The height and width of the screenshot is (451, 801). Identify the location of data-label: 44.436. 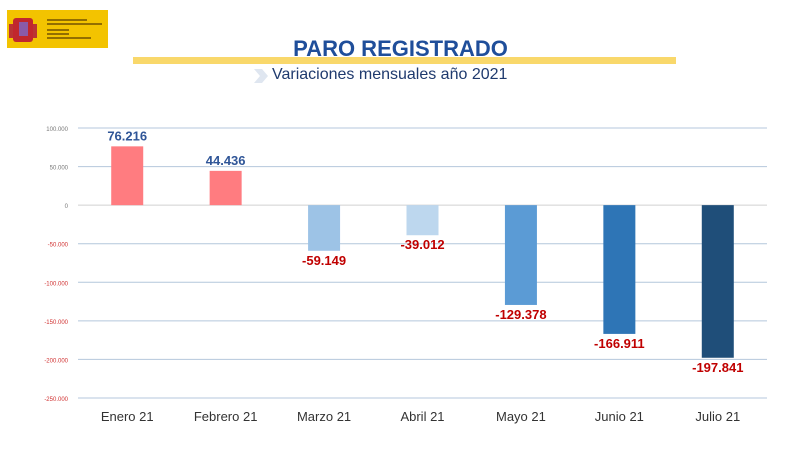
(226, 160).